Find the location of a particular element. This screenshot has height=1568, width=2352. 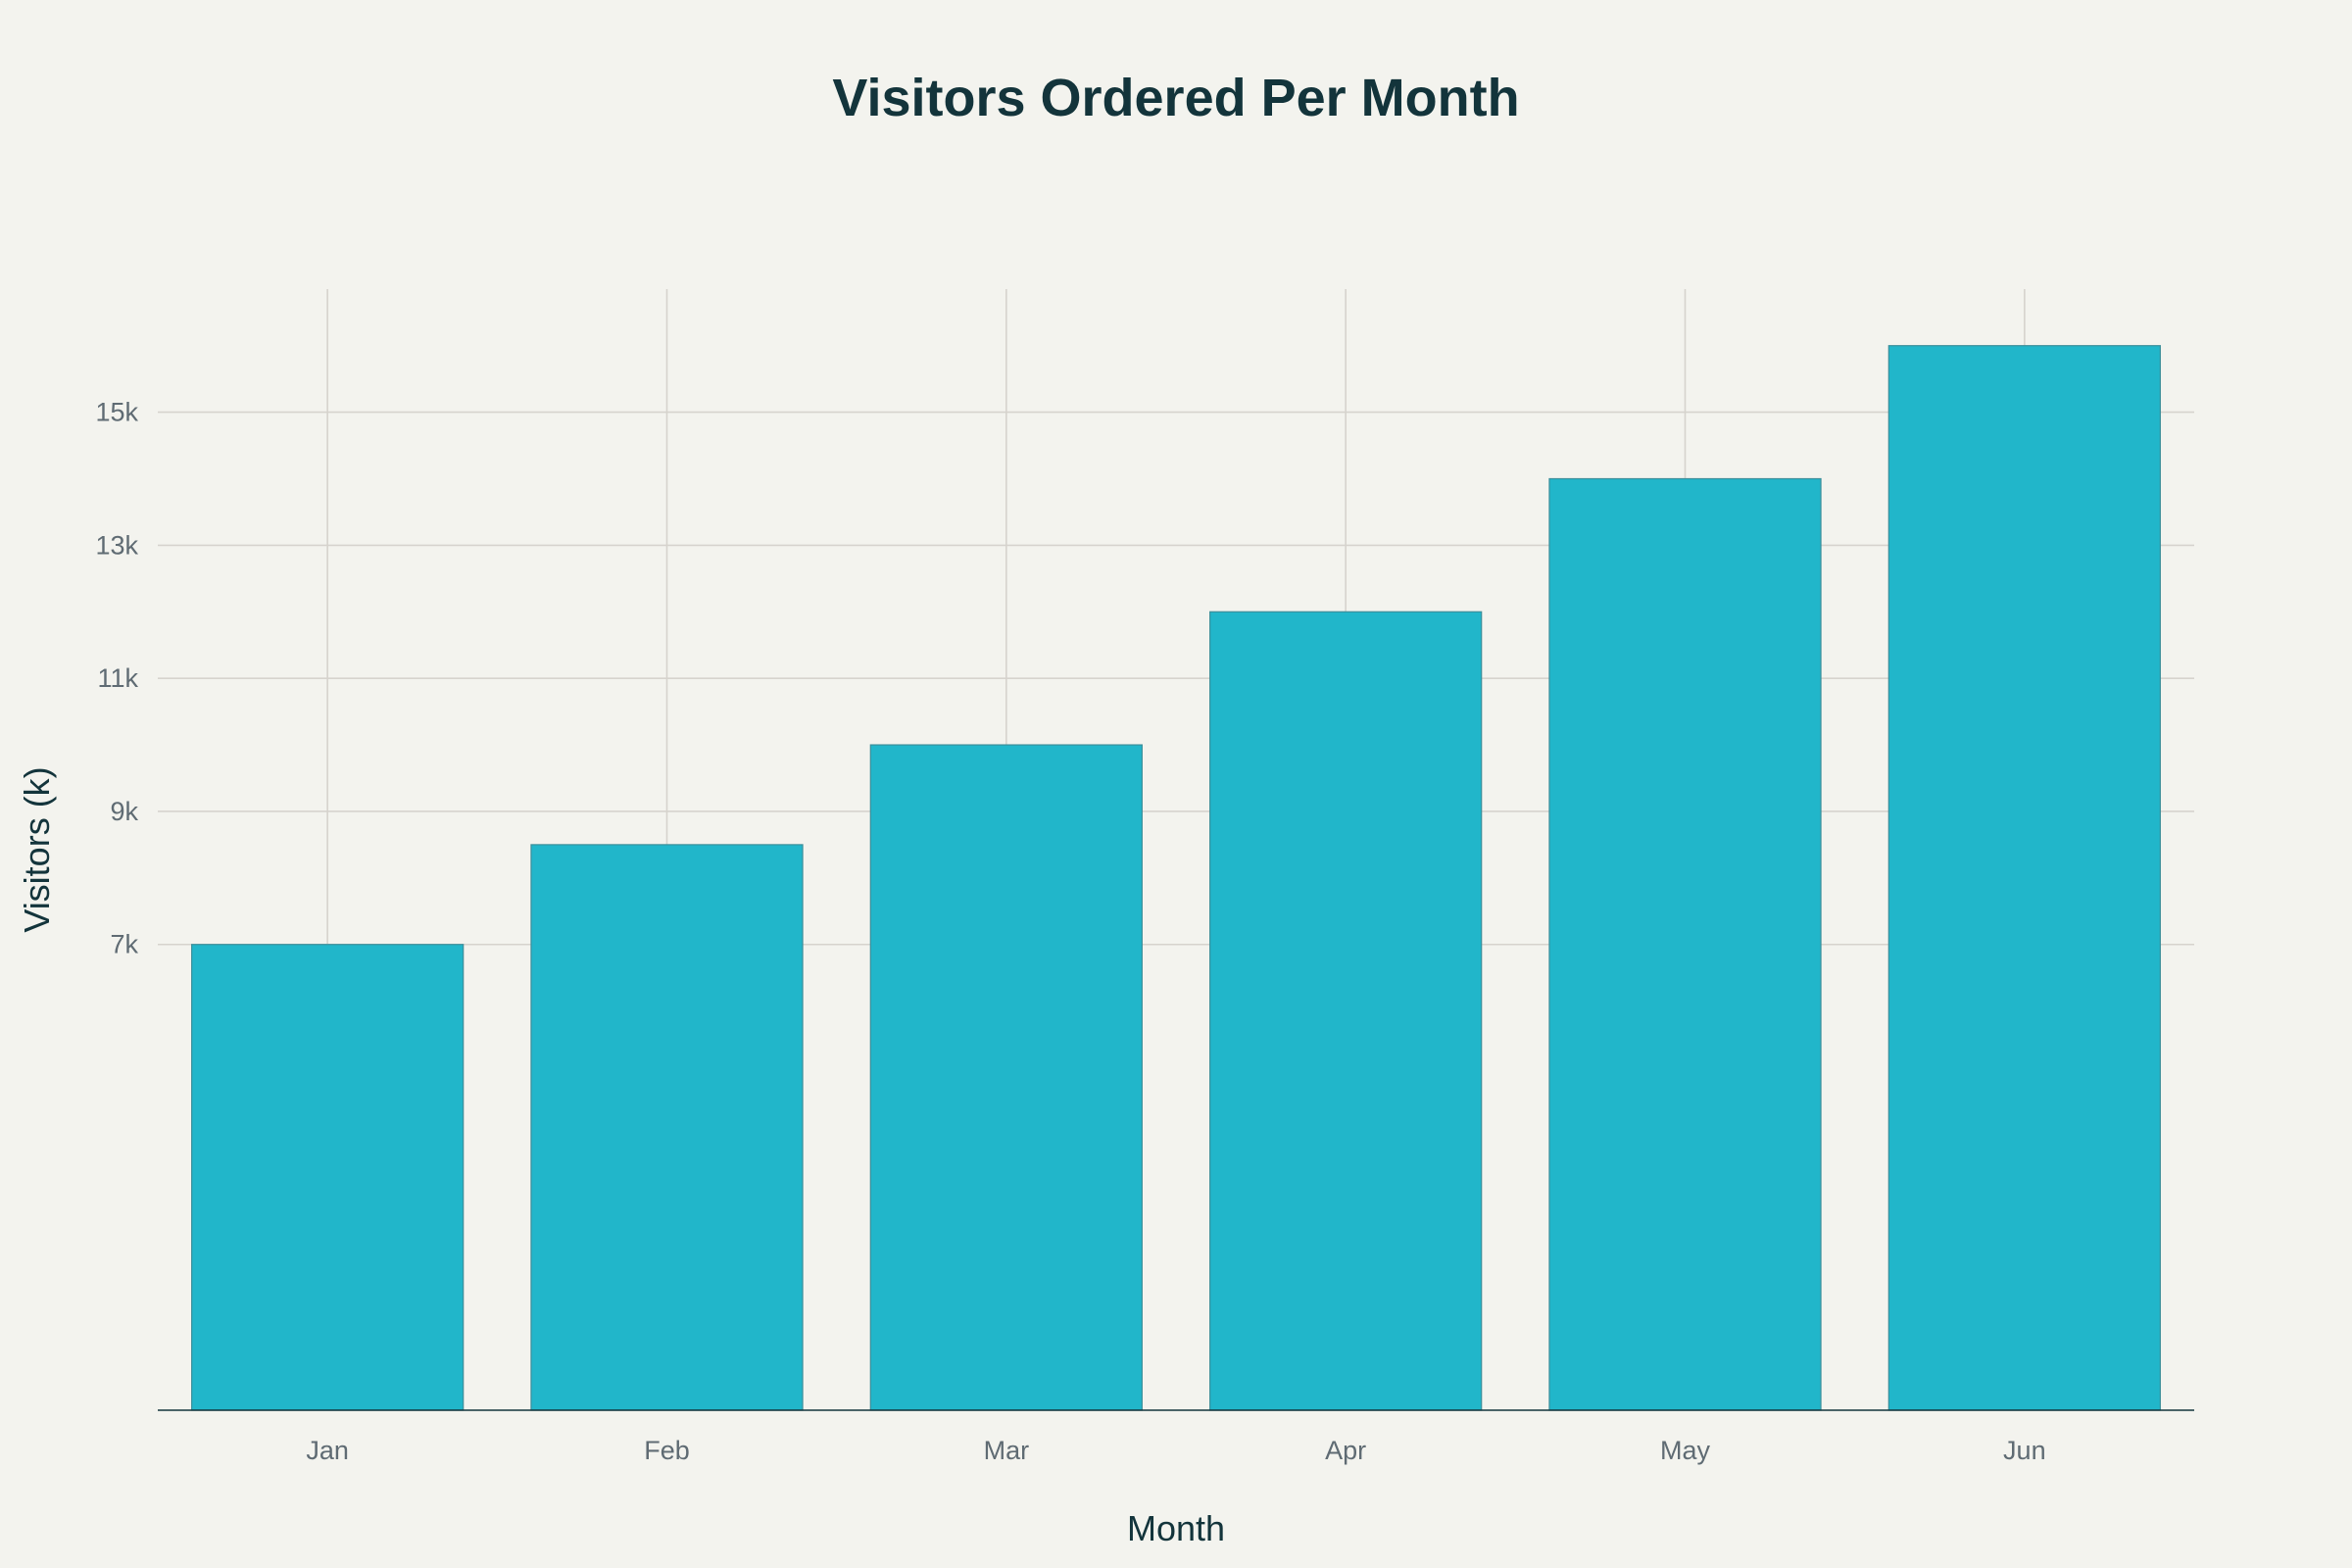

x-tick-label: Jan is located at coordinates (327, 1450).